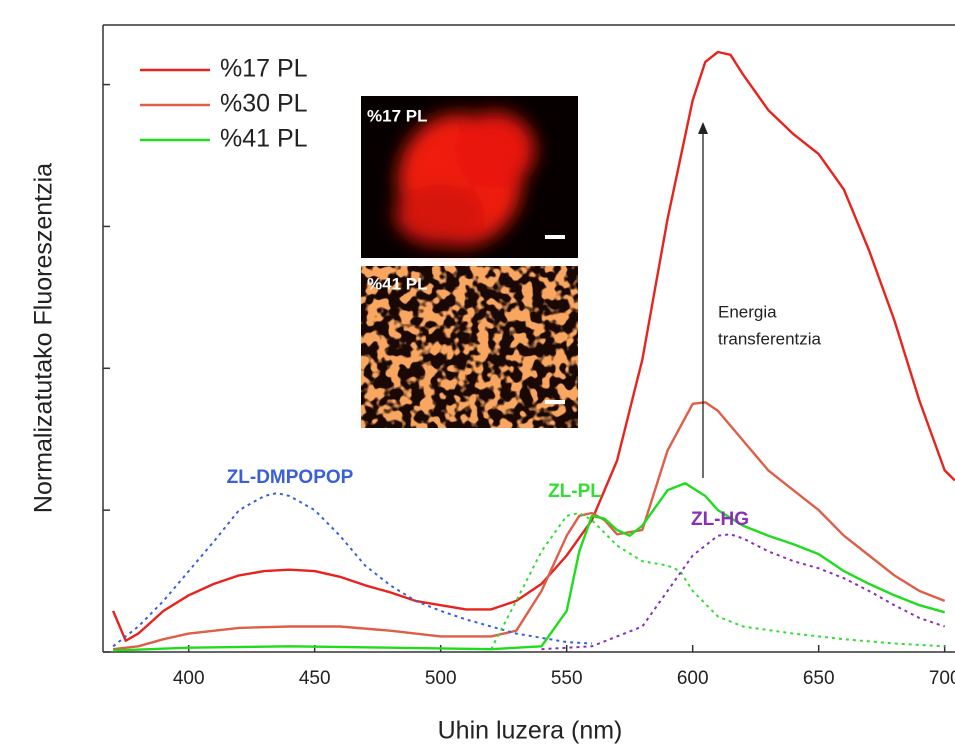 This screenshot has height=753, width=955. I want to click on series-label: ZL-DMPOPOP, so click(290, 477).